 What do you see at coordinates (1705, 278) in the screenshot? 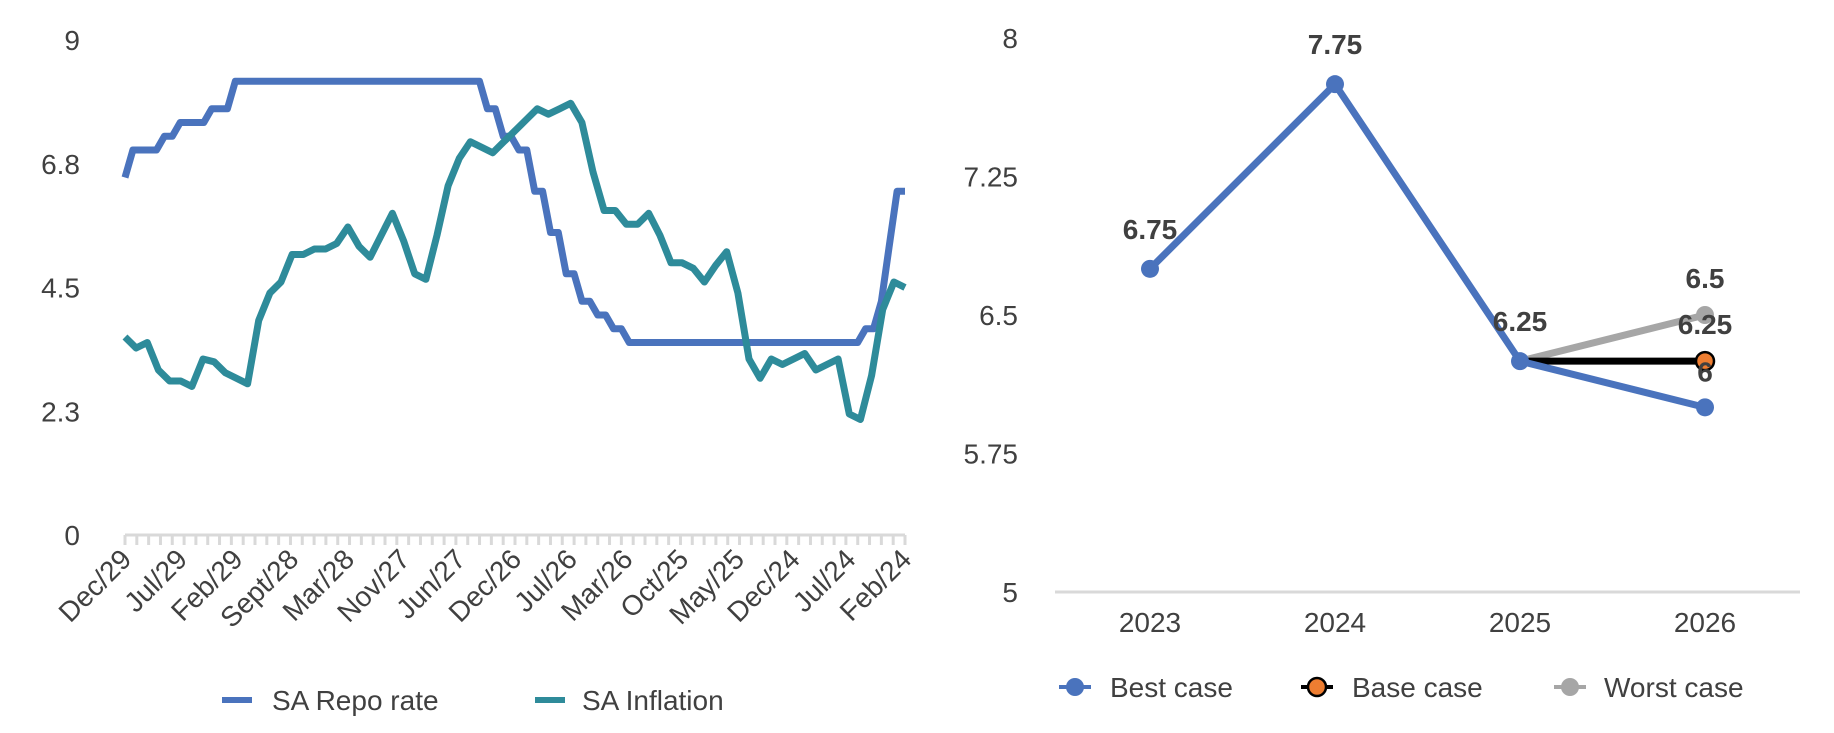
I see `data-label: 6.5` at bounding box center [1705, 278].